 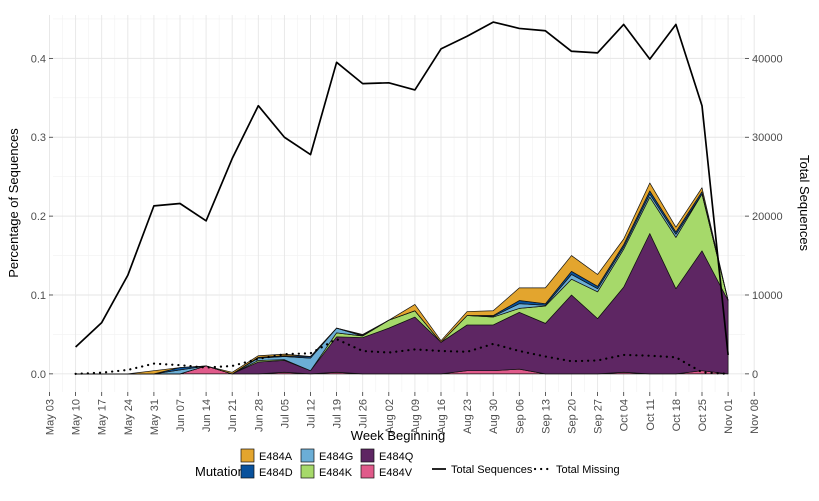 What do you see at coordinates (398, 435) in the screenshot?
I see `x-axis-title: Week Beginning` at bounding box center [398, 435].